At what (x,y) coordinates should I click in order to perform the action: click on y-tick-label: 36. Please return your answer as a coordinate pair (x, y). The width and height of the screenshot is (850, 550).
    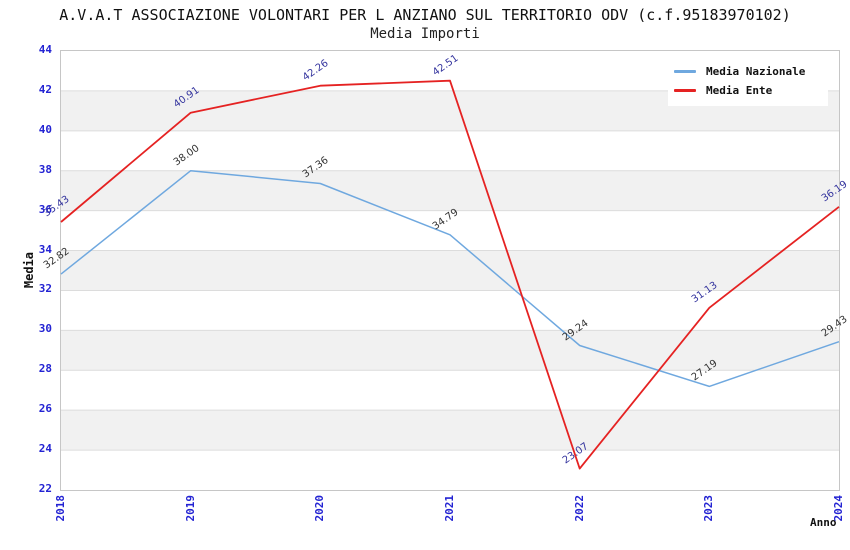
    Looking at the image, I should click on (45, 209).